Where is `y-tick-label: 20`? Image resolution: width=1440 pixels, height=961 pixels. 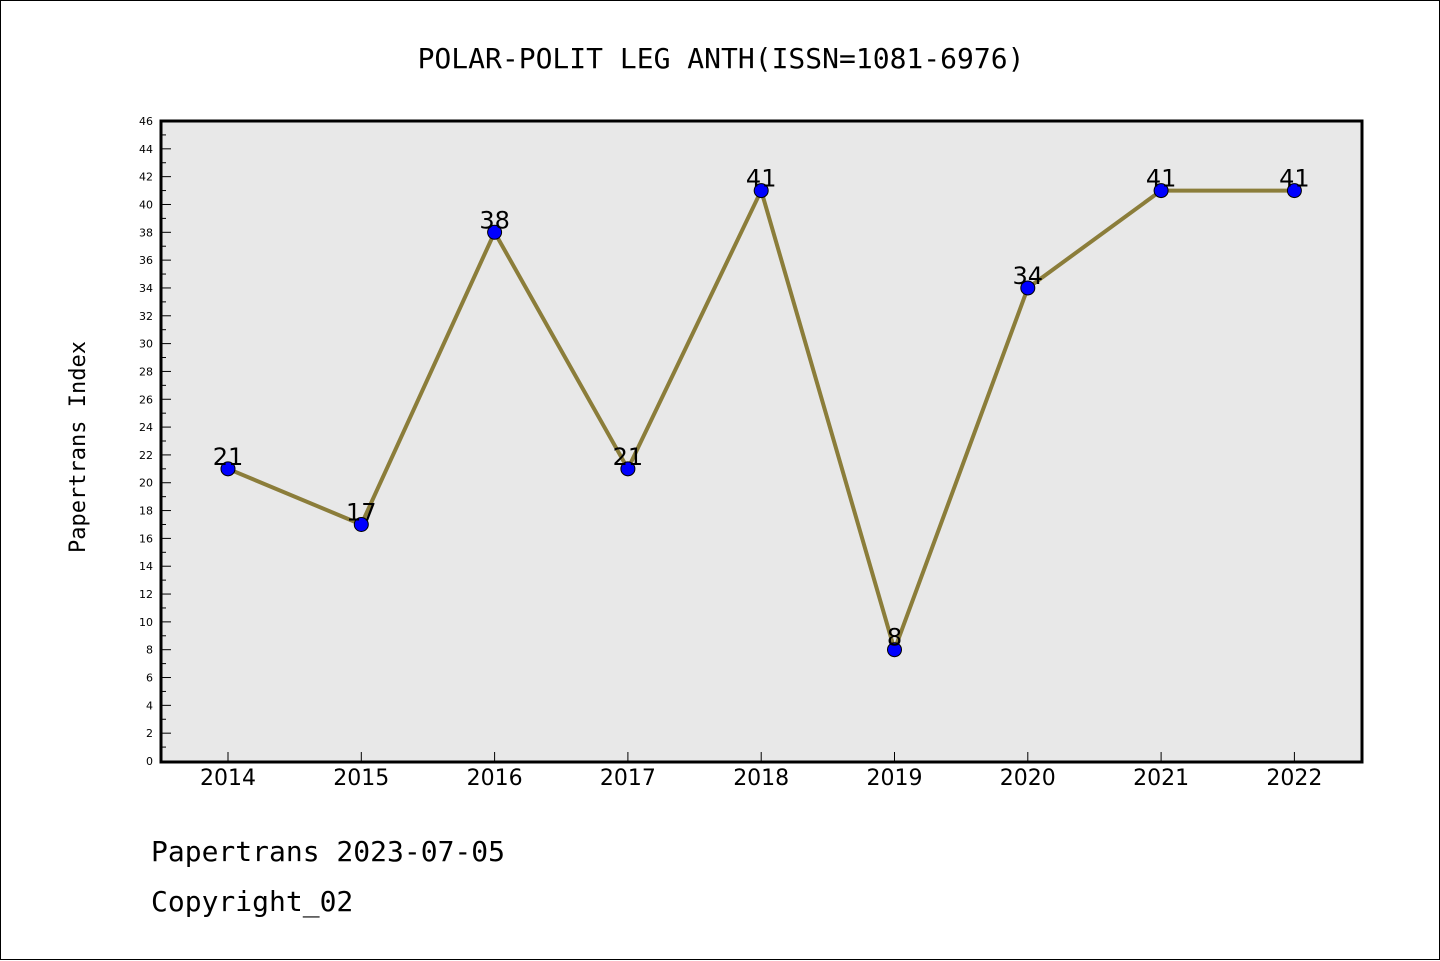
y-tick-label: 20 is located at coordinates (146, 483).